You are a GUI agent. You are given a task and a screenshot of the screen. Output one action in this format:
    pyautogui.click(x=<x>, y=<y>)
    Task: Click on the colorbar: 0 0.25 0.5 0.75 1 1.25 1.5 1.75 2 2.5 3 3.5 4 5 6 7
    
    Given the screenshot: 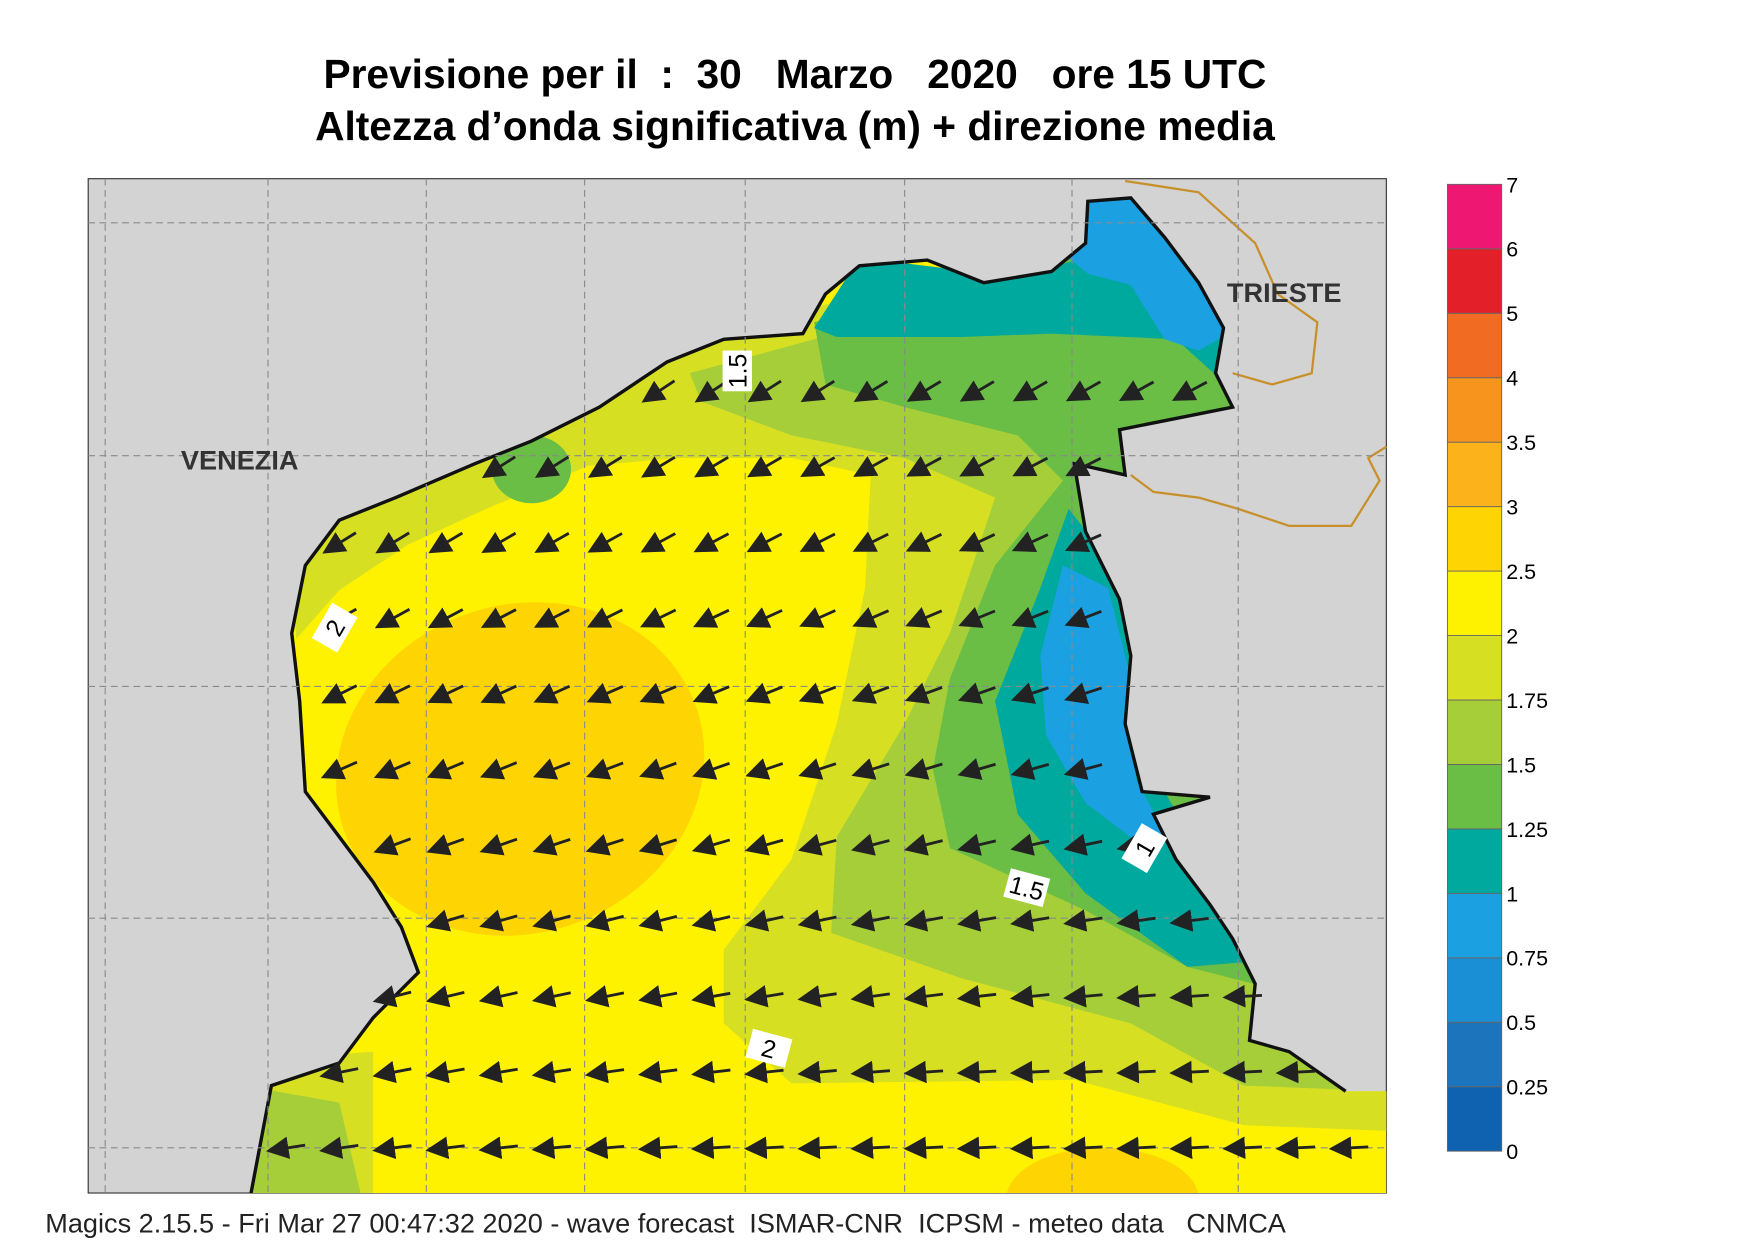 What is the action you would take?
    pyautogui.click(x=1497, y=668)
    